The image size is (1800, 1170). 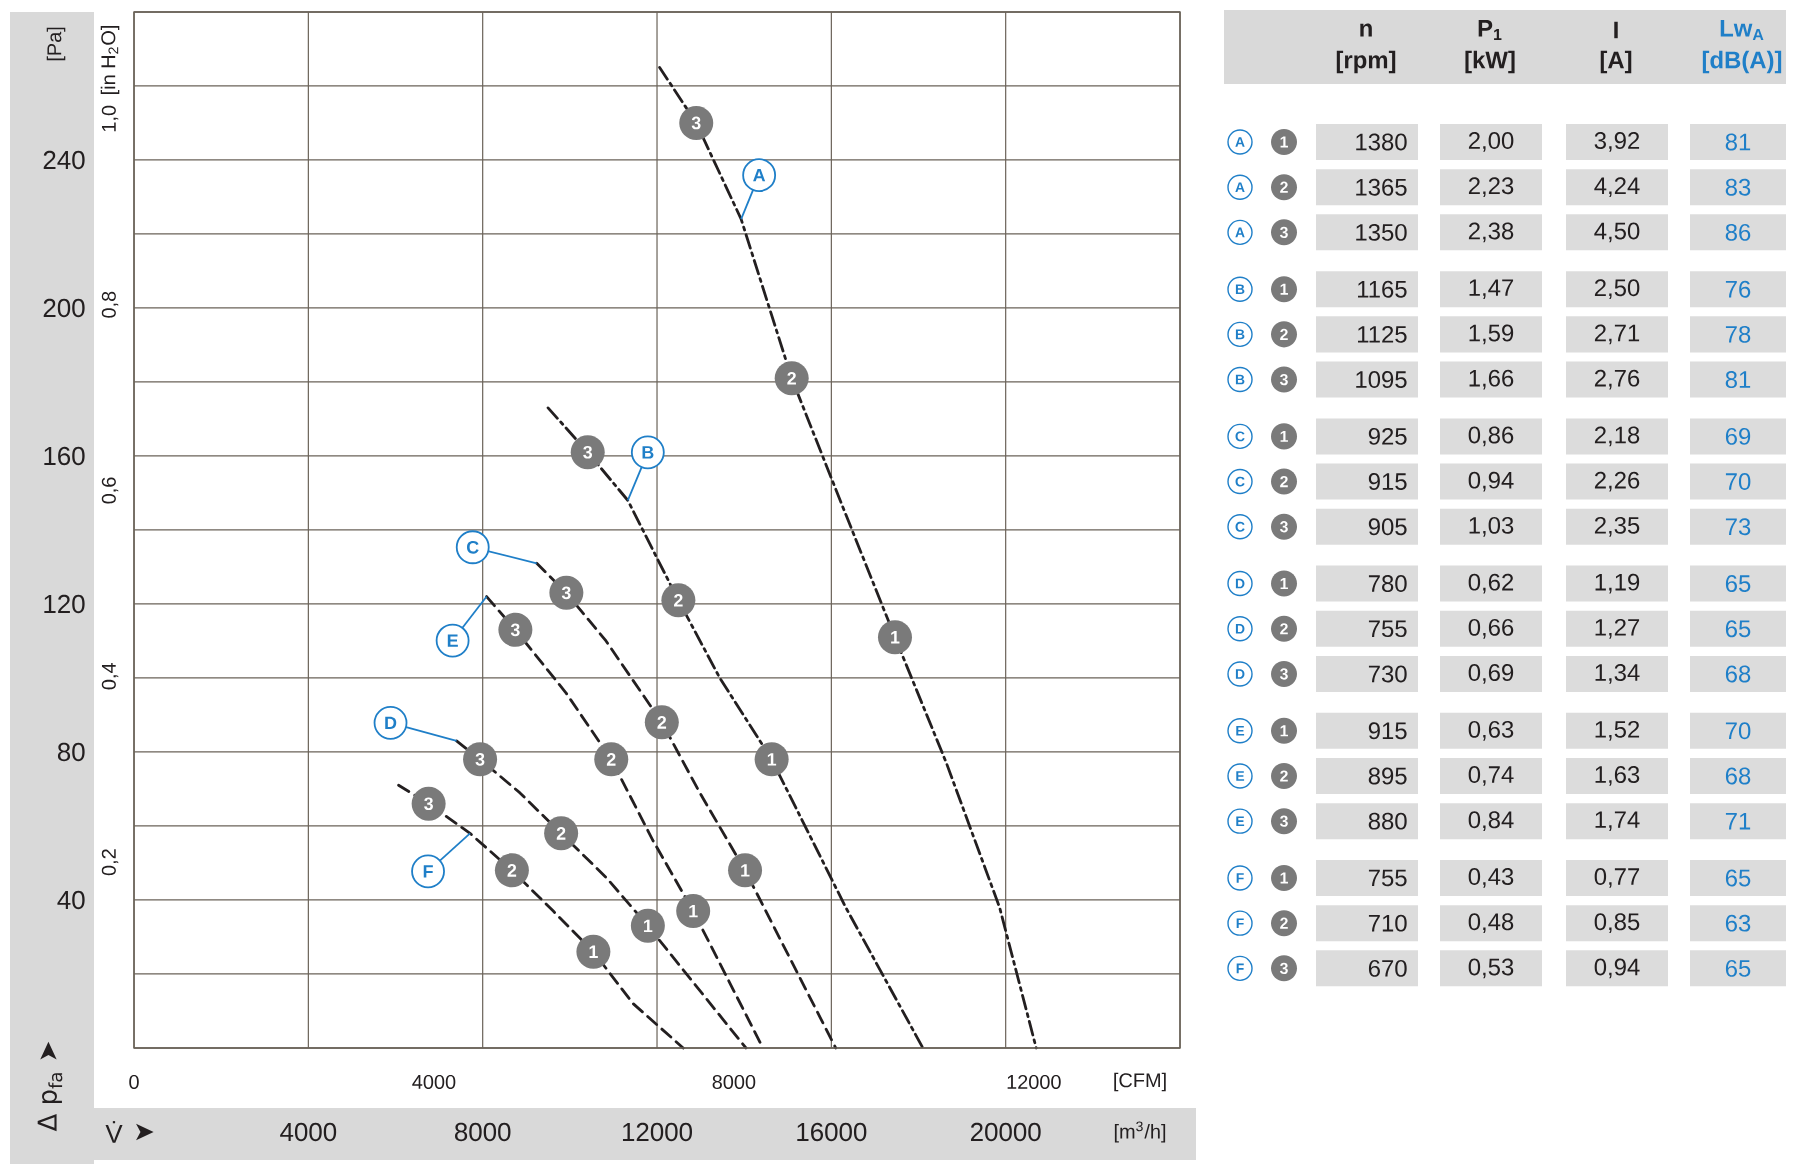 What do you see at coordinates (473, 547) in the screenshot?
I see `text: C` at bounding box center [473, 547].